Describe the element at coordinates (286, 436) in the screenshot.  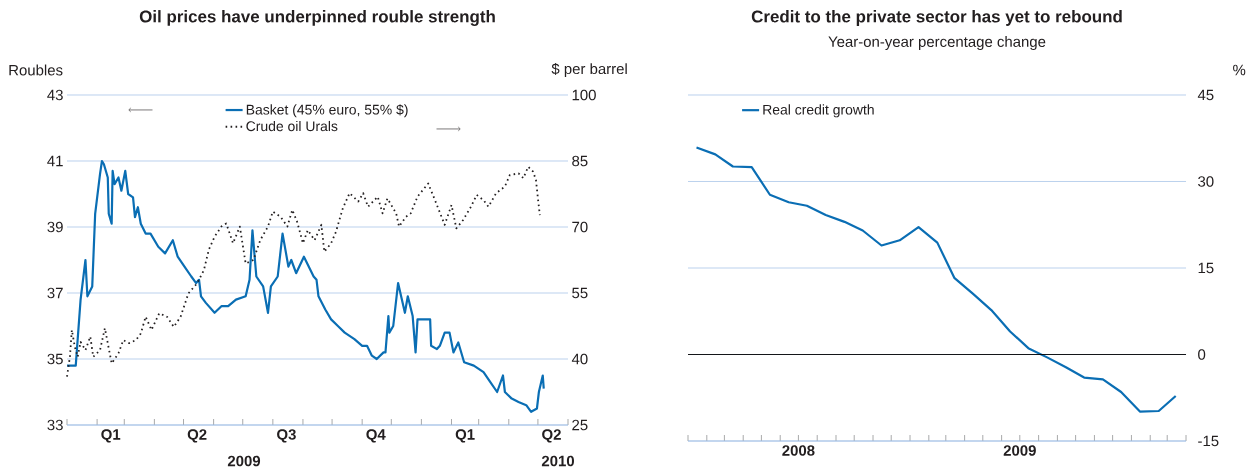
I see `x-tick-label: Q3` at that location.